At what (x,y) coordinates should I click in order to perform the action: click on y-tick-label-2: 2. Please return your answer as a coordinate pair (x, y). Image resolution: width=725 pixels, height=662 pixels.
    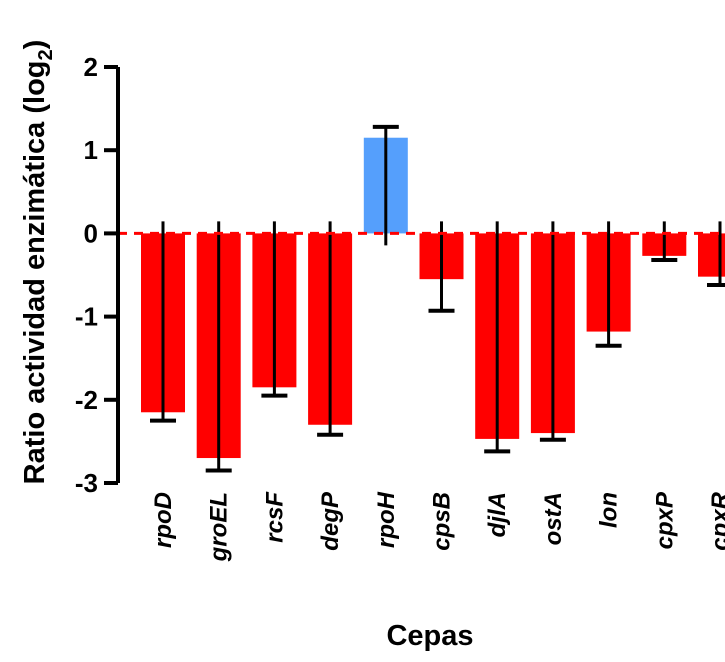
    Looking at the image, I should click on (91, 67).